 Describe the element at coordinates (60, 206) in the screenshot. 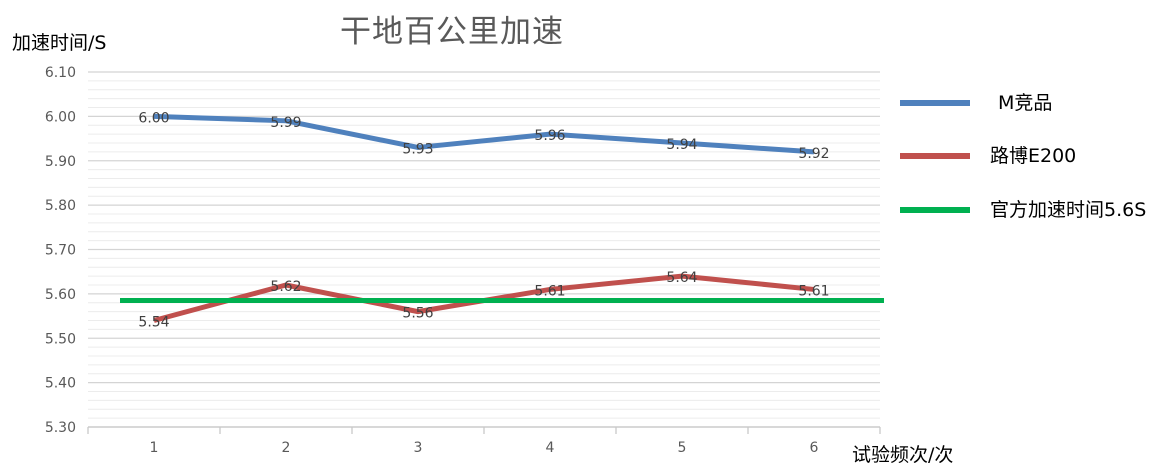

I see `y-tick-label: 5.80` at that location.